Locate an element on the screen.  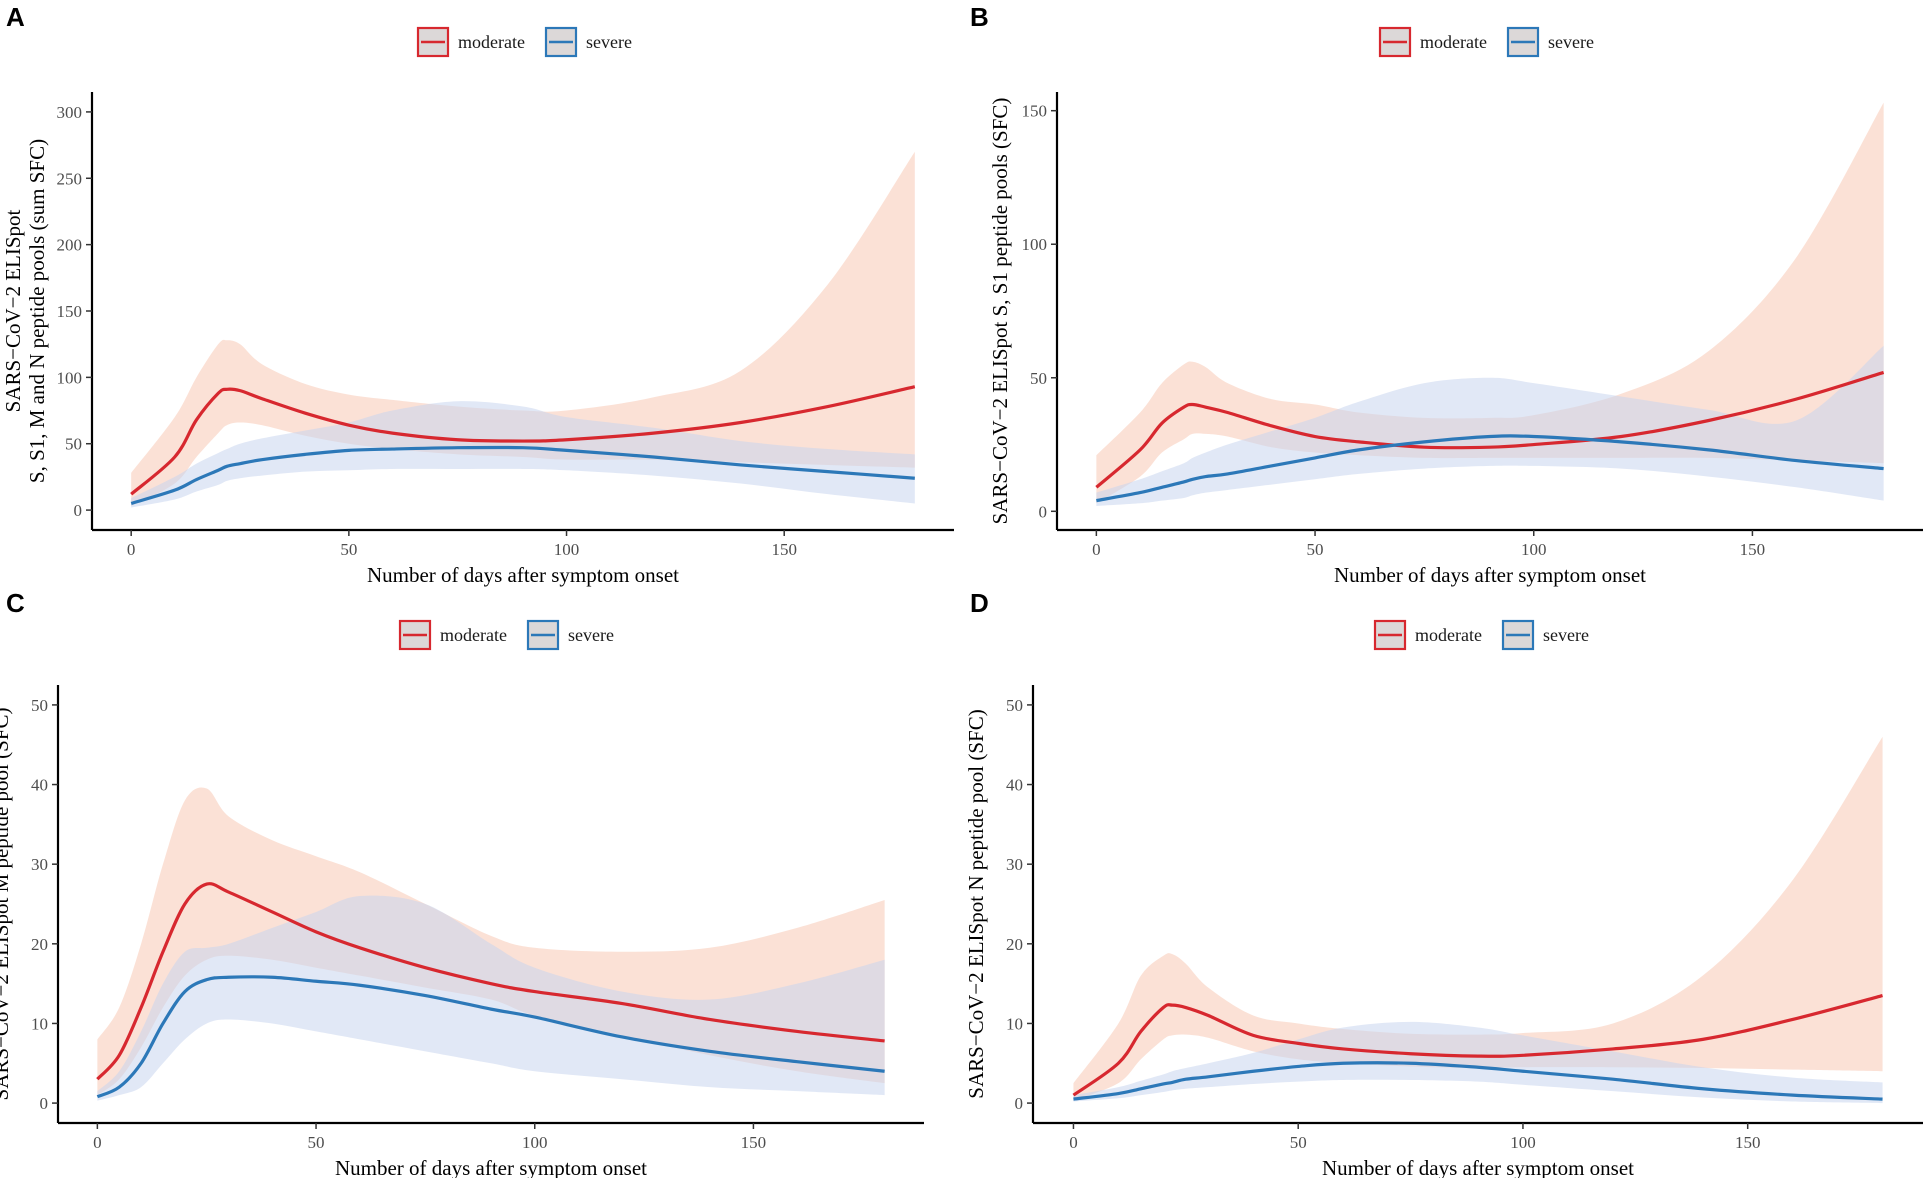
panel-letter: A is located at coordinates (15, 17).